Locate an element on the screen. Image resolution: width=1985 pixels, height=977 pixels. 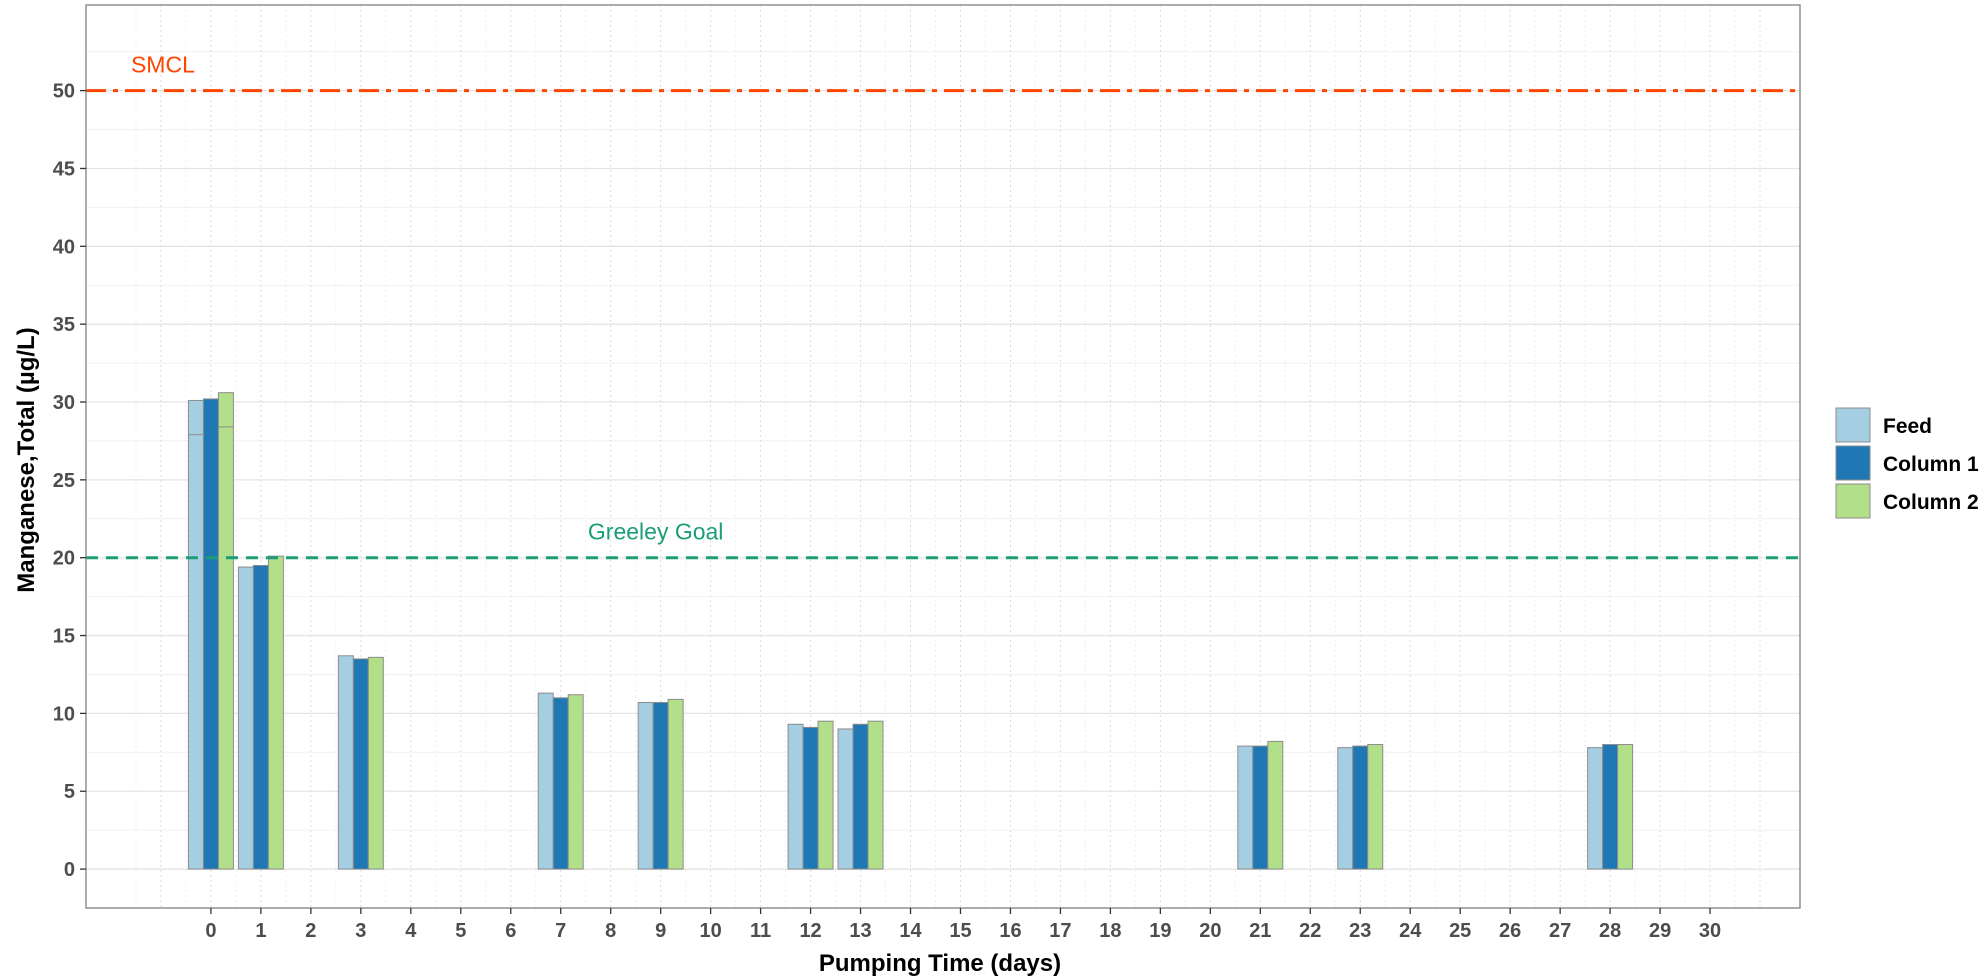
y-tick-label: 35 is located at coordinates (64, 325).